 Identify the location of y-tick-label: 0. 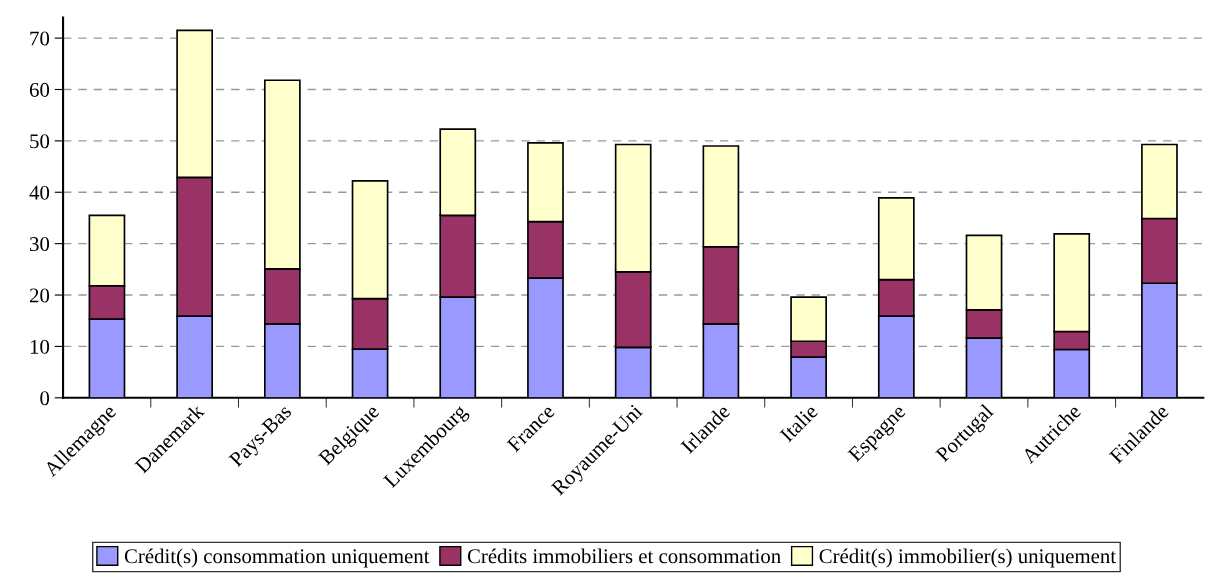
(45, 398).